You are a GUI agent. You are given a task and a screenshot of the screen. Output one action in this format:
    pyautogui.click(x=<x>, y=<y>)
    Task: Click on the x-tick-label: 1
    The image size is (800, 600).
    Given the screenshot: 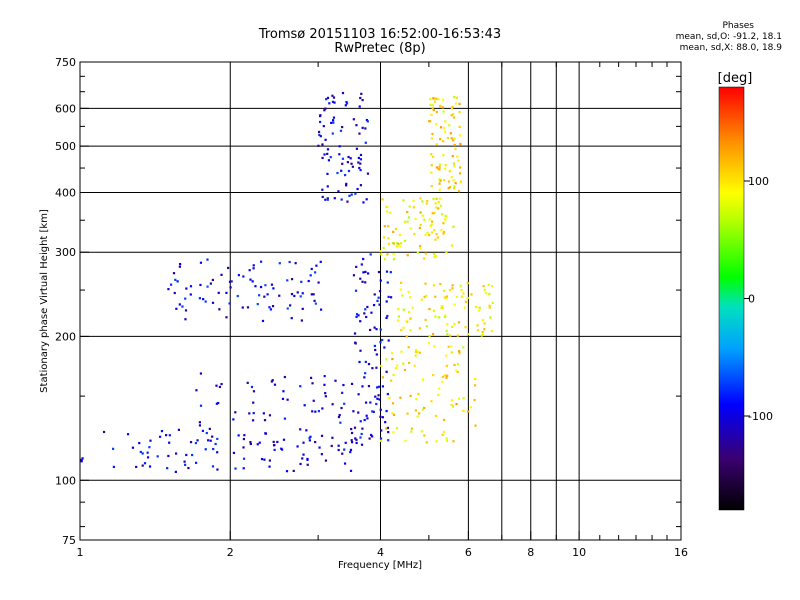 What is the action you would take?
    pyautogui.click(x=80, y=552)
    